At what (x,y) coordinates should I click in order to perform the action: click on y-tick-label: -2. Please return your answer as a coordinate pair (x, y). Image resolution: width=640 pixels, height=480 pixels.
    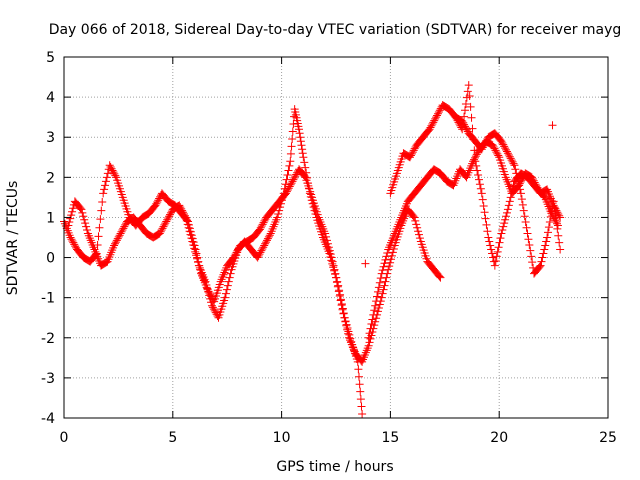
    Looking at the image, I should click on (48, 339).